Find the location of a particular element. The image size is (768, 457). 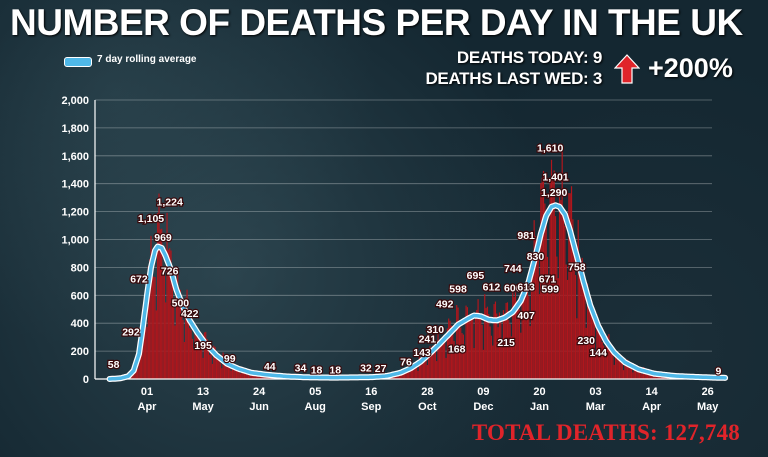

data-label: 612 is located at coordinates (492, 288).